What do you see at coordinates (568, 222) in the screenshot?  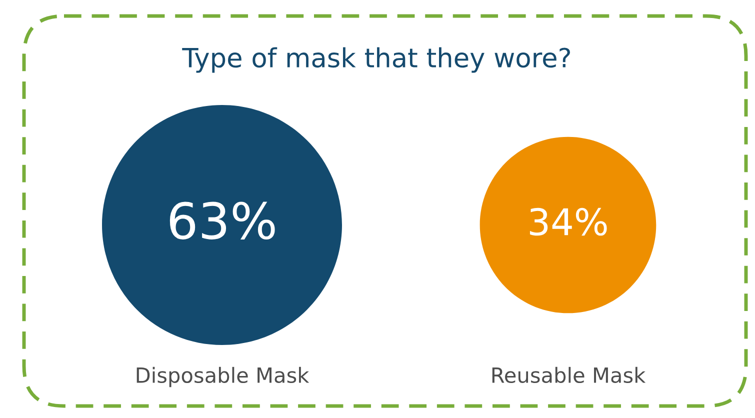 I see `data-label: 34%` at bounding box center [568, 222].